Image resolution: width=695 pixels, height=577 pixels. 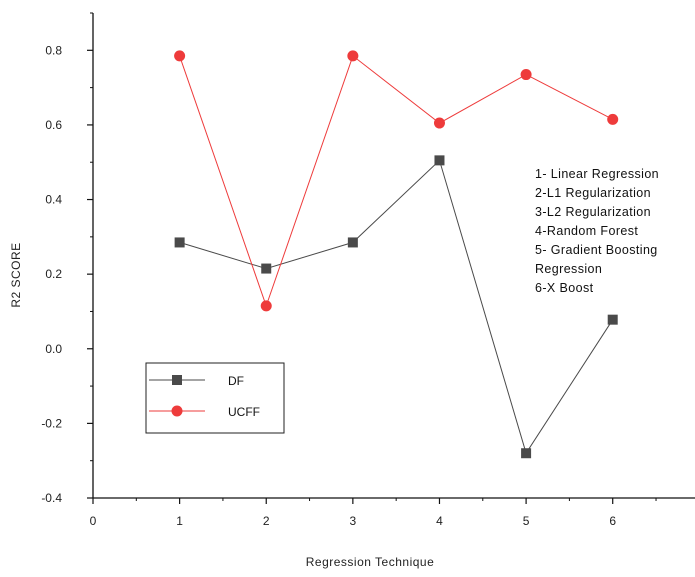 I want to click on x-tick-label: 5, so click(x=526, y=521).